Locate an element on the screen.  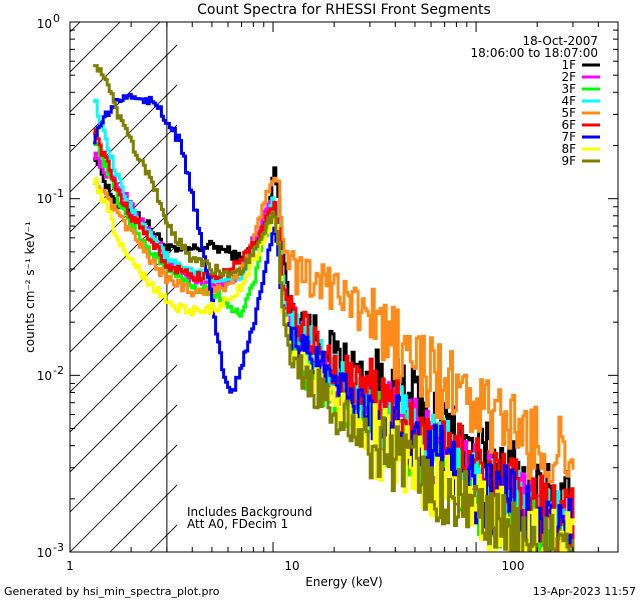
x-tick-label-1: 1 is located at coordinates (70, 566).